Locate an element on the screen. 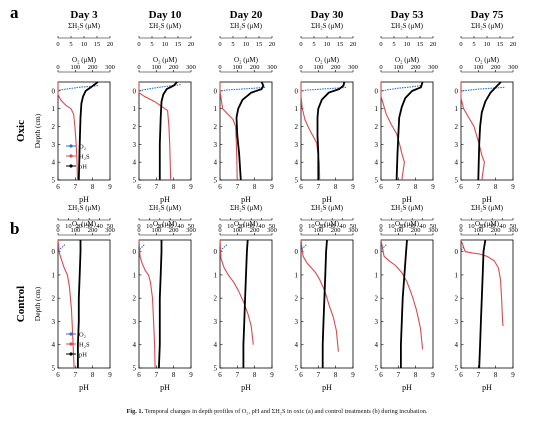 The width and height of the screenshot is (554, 434). h2s-tick-label: 40 is located at coordinates (342, 226).